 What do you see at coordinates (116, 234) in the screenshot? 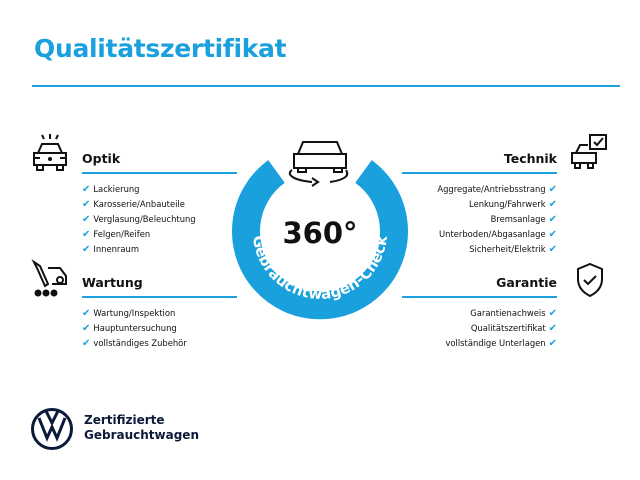
I see `list-item: ✔ Felgen/Reifen` at bounding box center [116, 234].